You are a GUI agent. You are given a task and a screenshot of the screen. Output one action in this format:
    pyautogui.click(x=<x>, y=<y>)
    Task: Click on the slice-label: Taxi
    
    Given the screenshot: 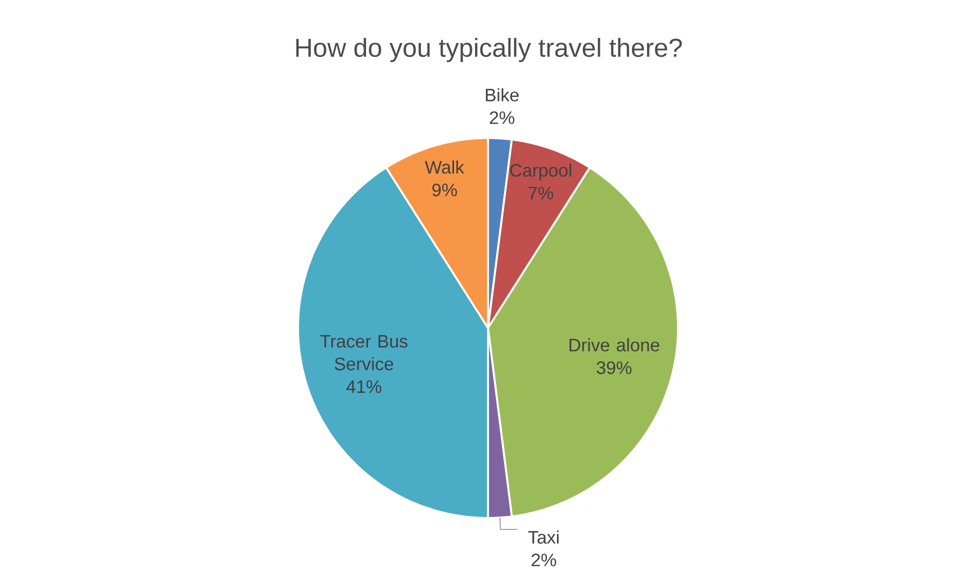 What is the action you would take?
    pyautogui.click(x=543, y=537)
    